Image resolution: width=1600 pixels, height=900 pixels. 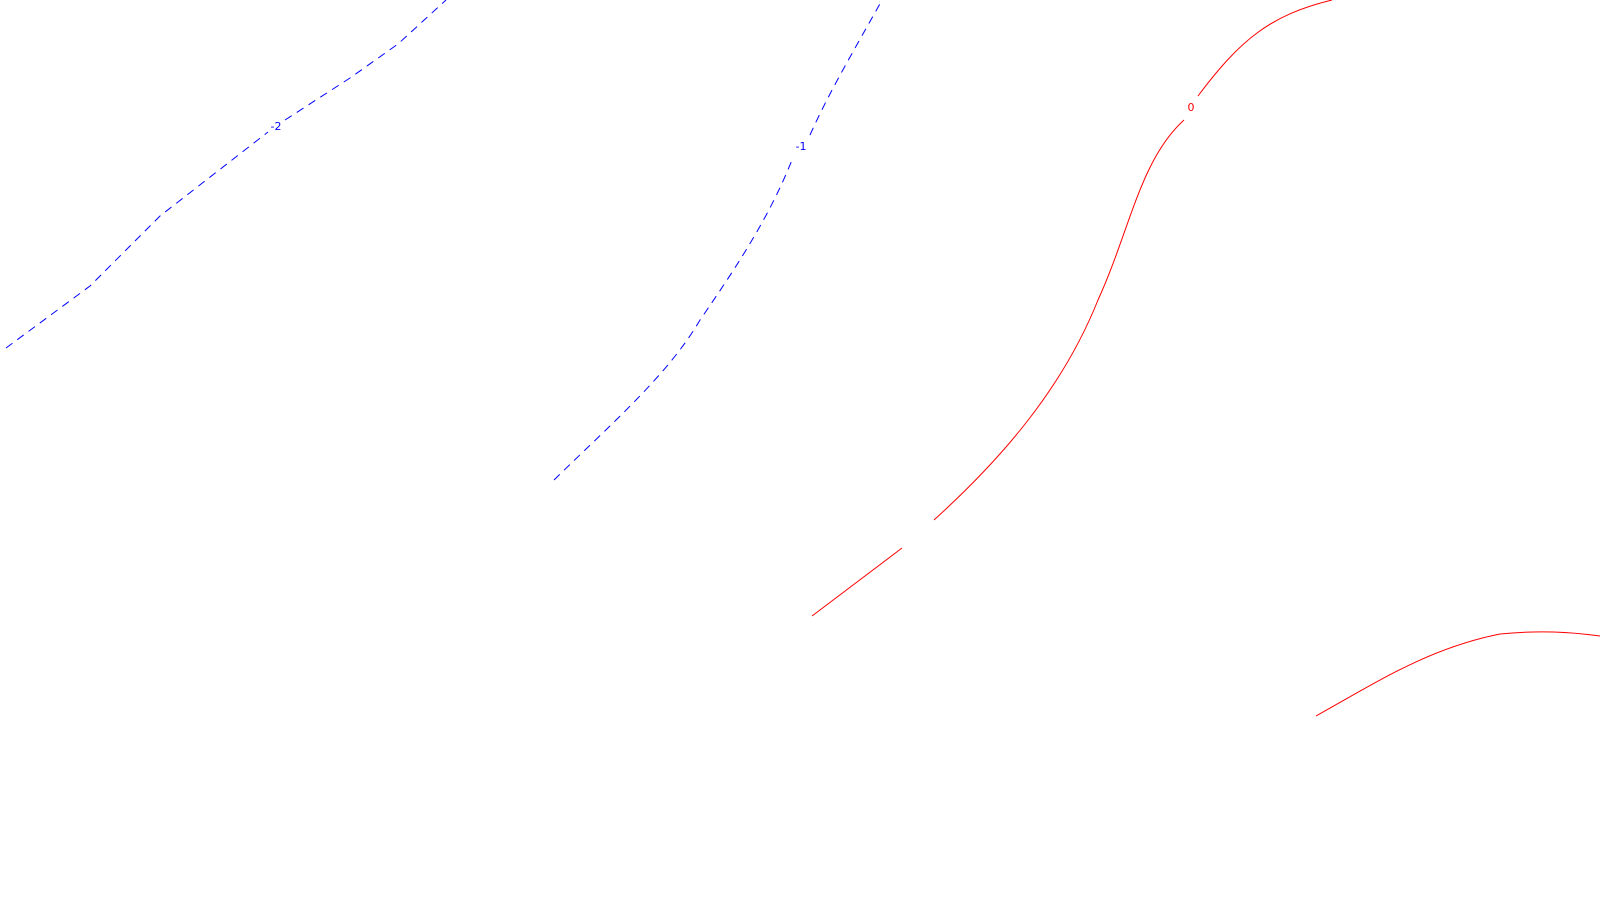 What do you see at coordinates (276, 126) in the screenshot?
I see `contour-label-neg2: -2` at bounding box center [276, 126].